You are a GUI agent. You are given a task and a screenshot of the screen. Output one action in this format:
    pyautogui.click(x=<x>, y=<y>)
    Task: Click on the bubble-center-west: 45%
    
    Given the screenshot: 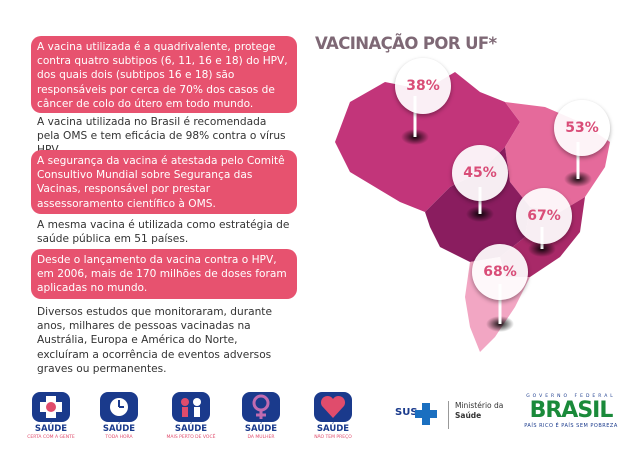 What is the action you would take?
    pyautogui.click(x=480, y=173)
    